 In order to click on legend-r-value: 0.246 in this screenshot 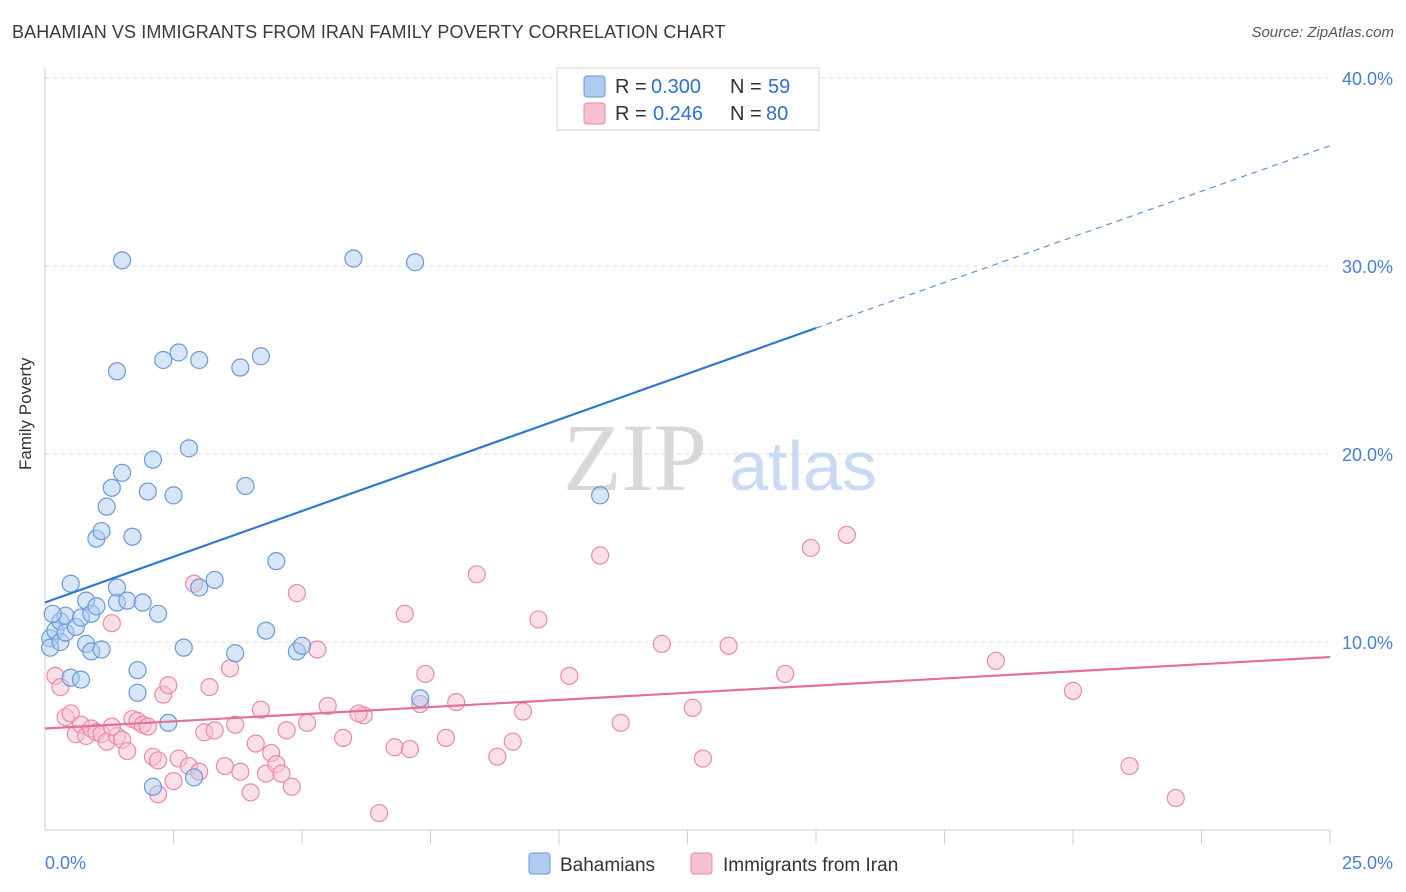, I will do `click(678, 114)`.